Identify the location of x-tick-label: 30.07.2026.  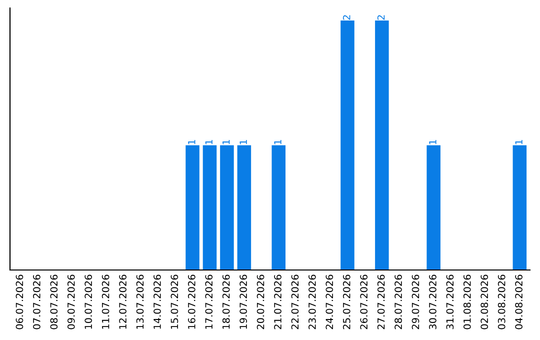
(432, 302).